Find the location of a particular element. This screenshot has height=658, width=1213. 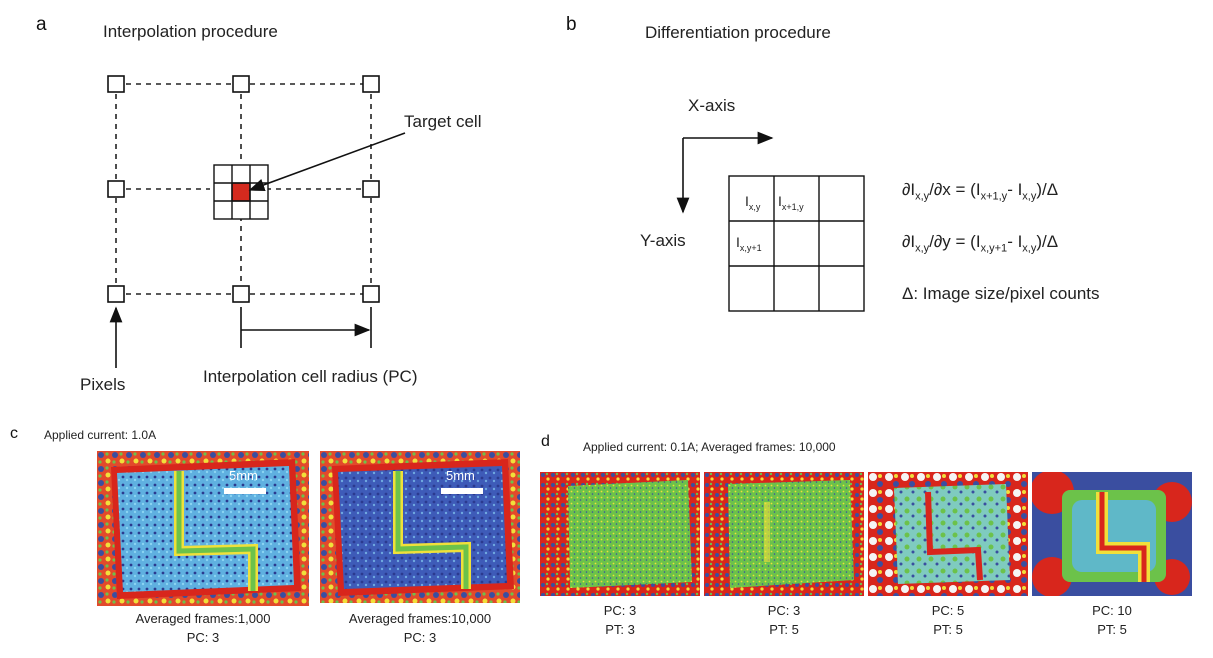

cell-ix1y: Ix+1,y is located at coordinates (791, 202).